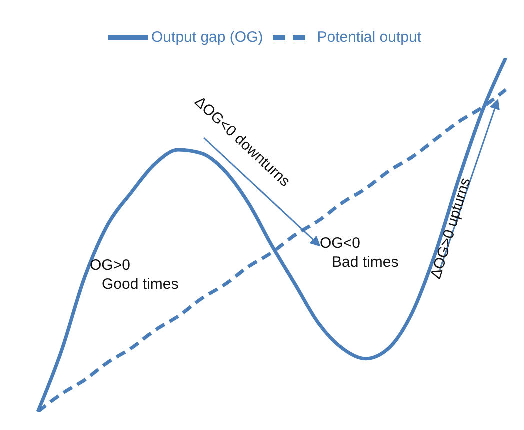 The width and height of the screenshot is (524, 430). I want to click on legend-label: Potential output, so click(369, 37).